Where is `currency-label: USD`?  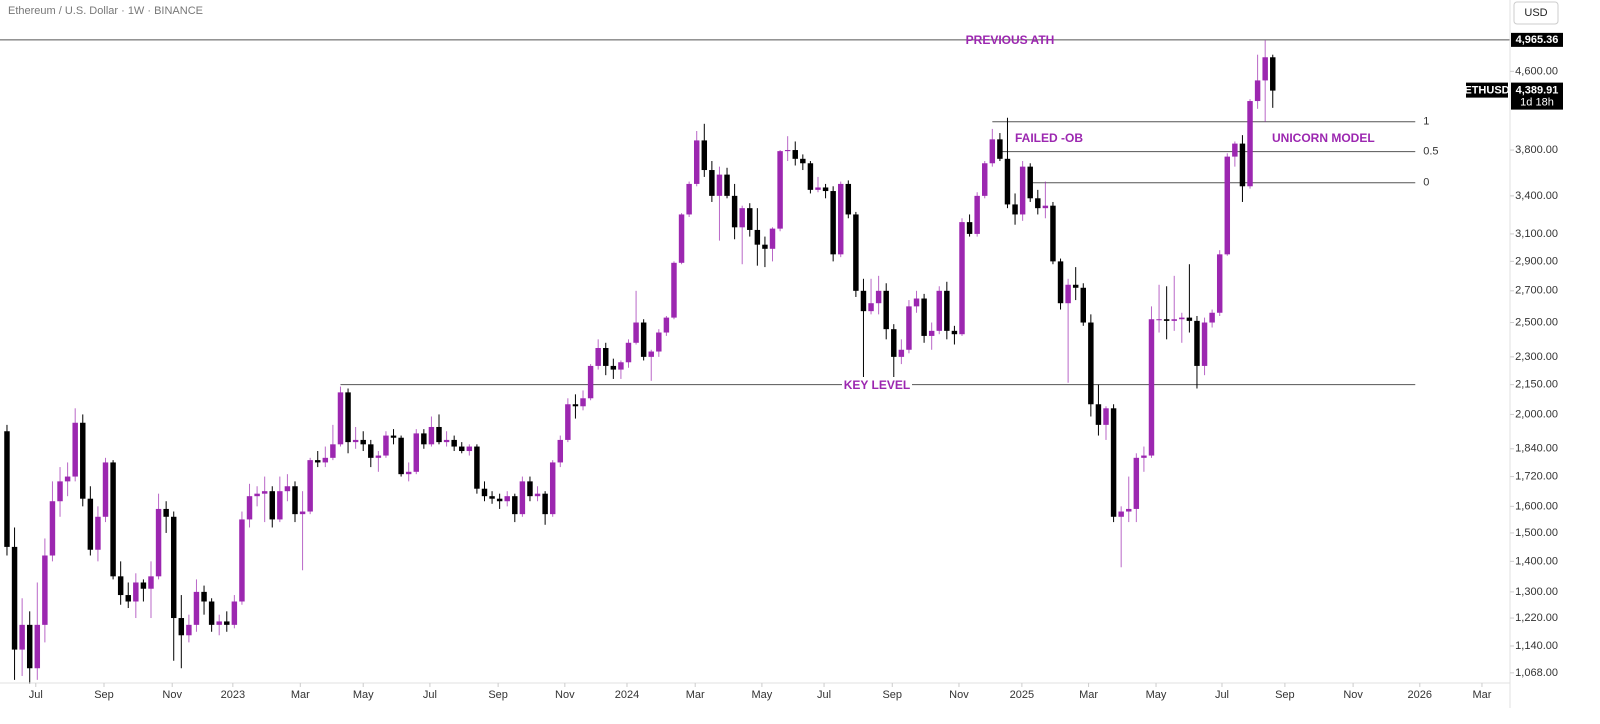 currency-label: USD is located at coordinates (1535, 13).